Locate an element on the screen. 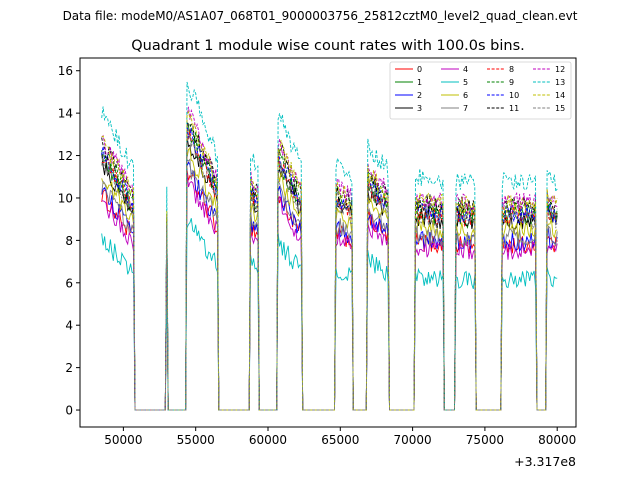 Image resolution: width=640 pixels, height=480 pixels. legend-label: 7 is located at coordinates (465, 108).